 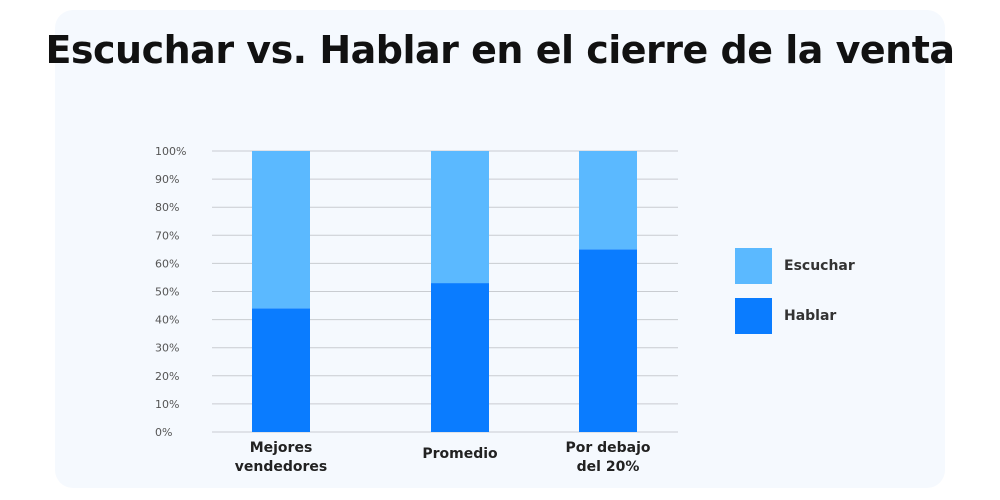 What do you see at coordinates (819, 266) in the screenshot?
I see `legend-label-escuchar: Escuchar` at bounding box center [819, 266].